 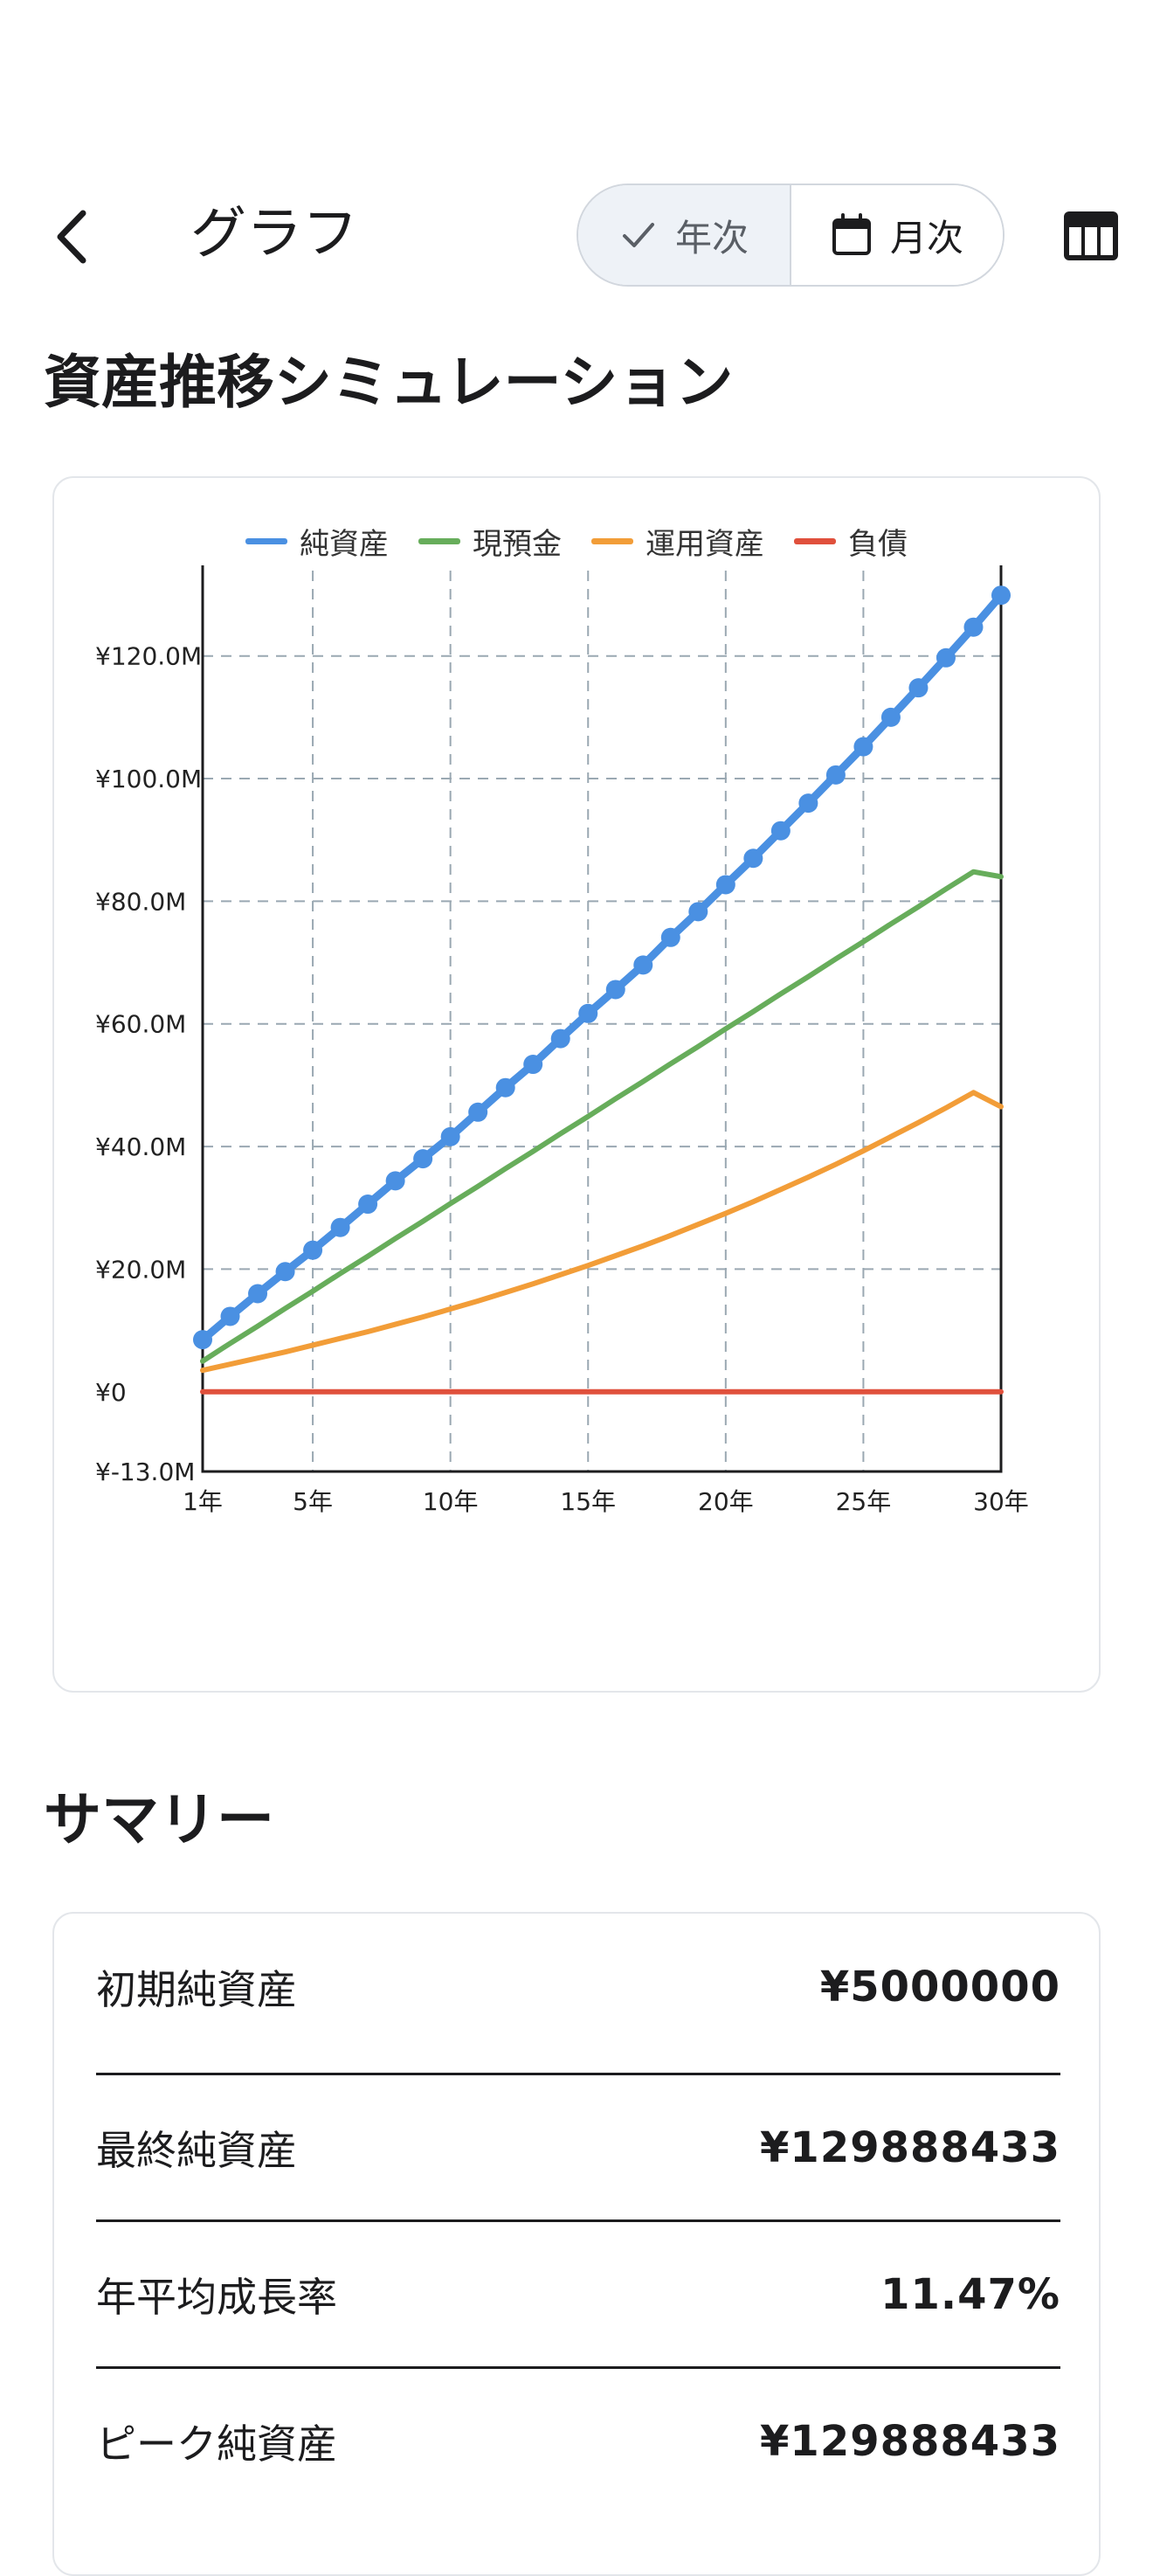 I want to click on monthly-segment-button: 月次, so click(x=897, y=235).